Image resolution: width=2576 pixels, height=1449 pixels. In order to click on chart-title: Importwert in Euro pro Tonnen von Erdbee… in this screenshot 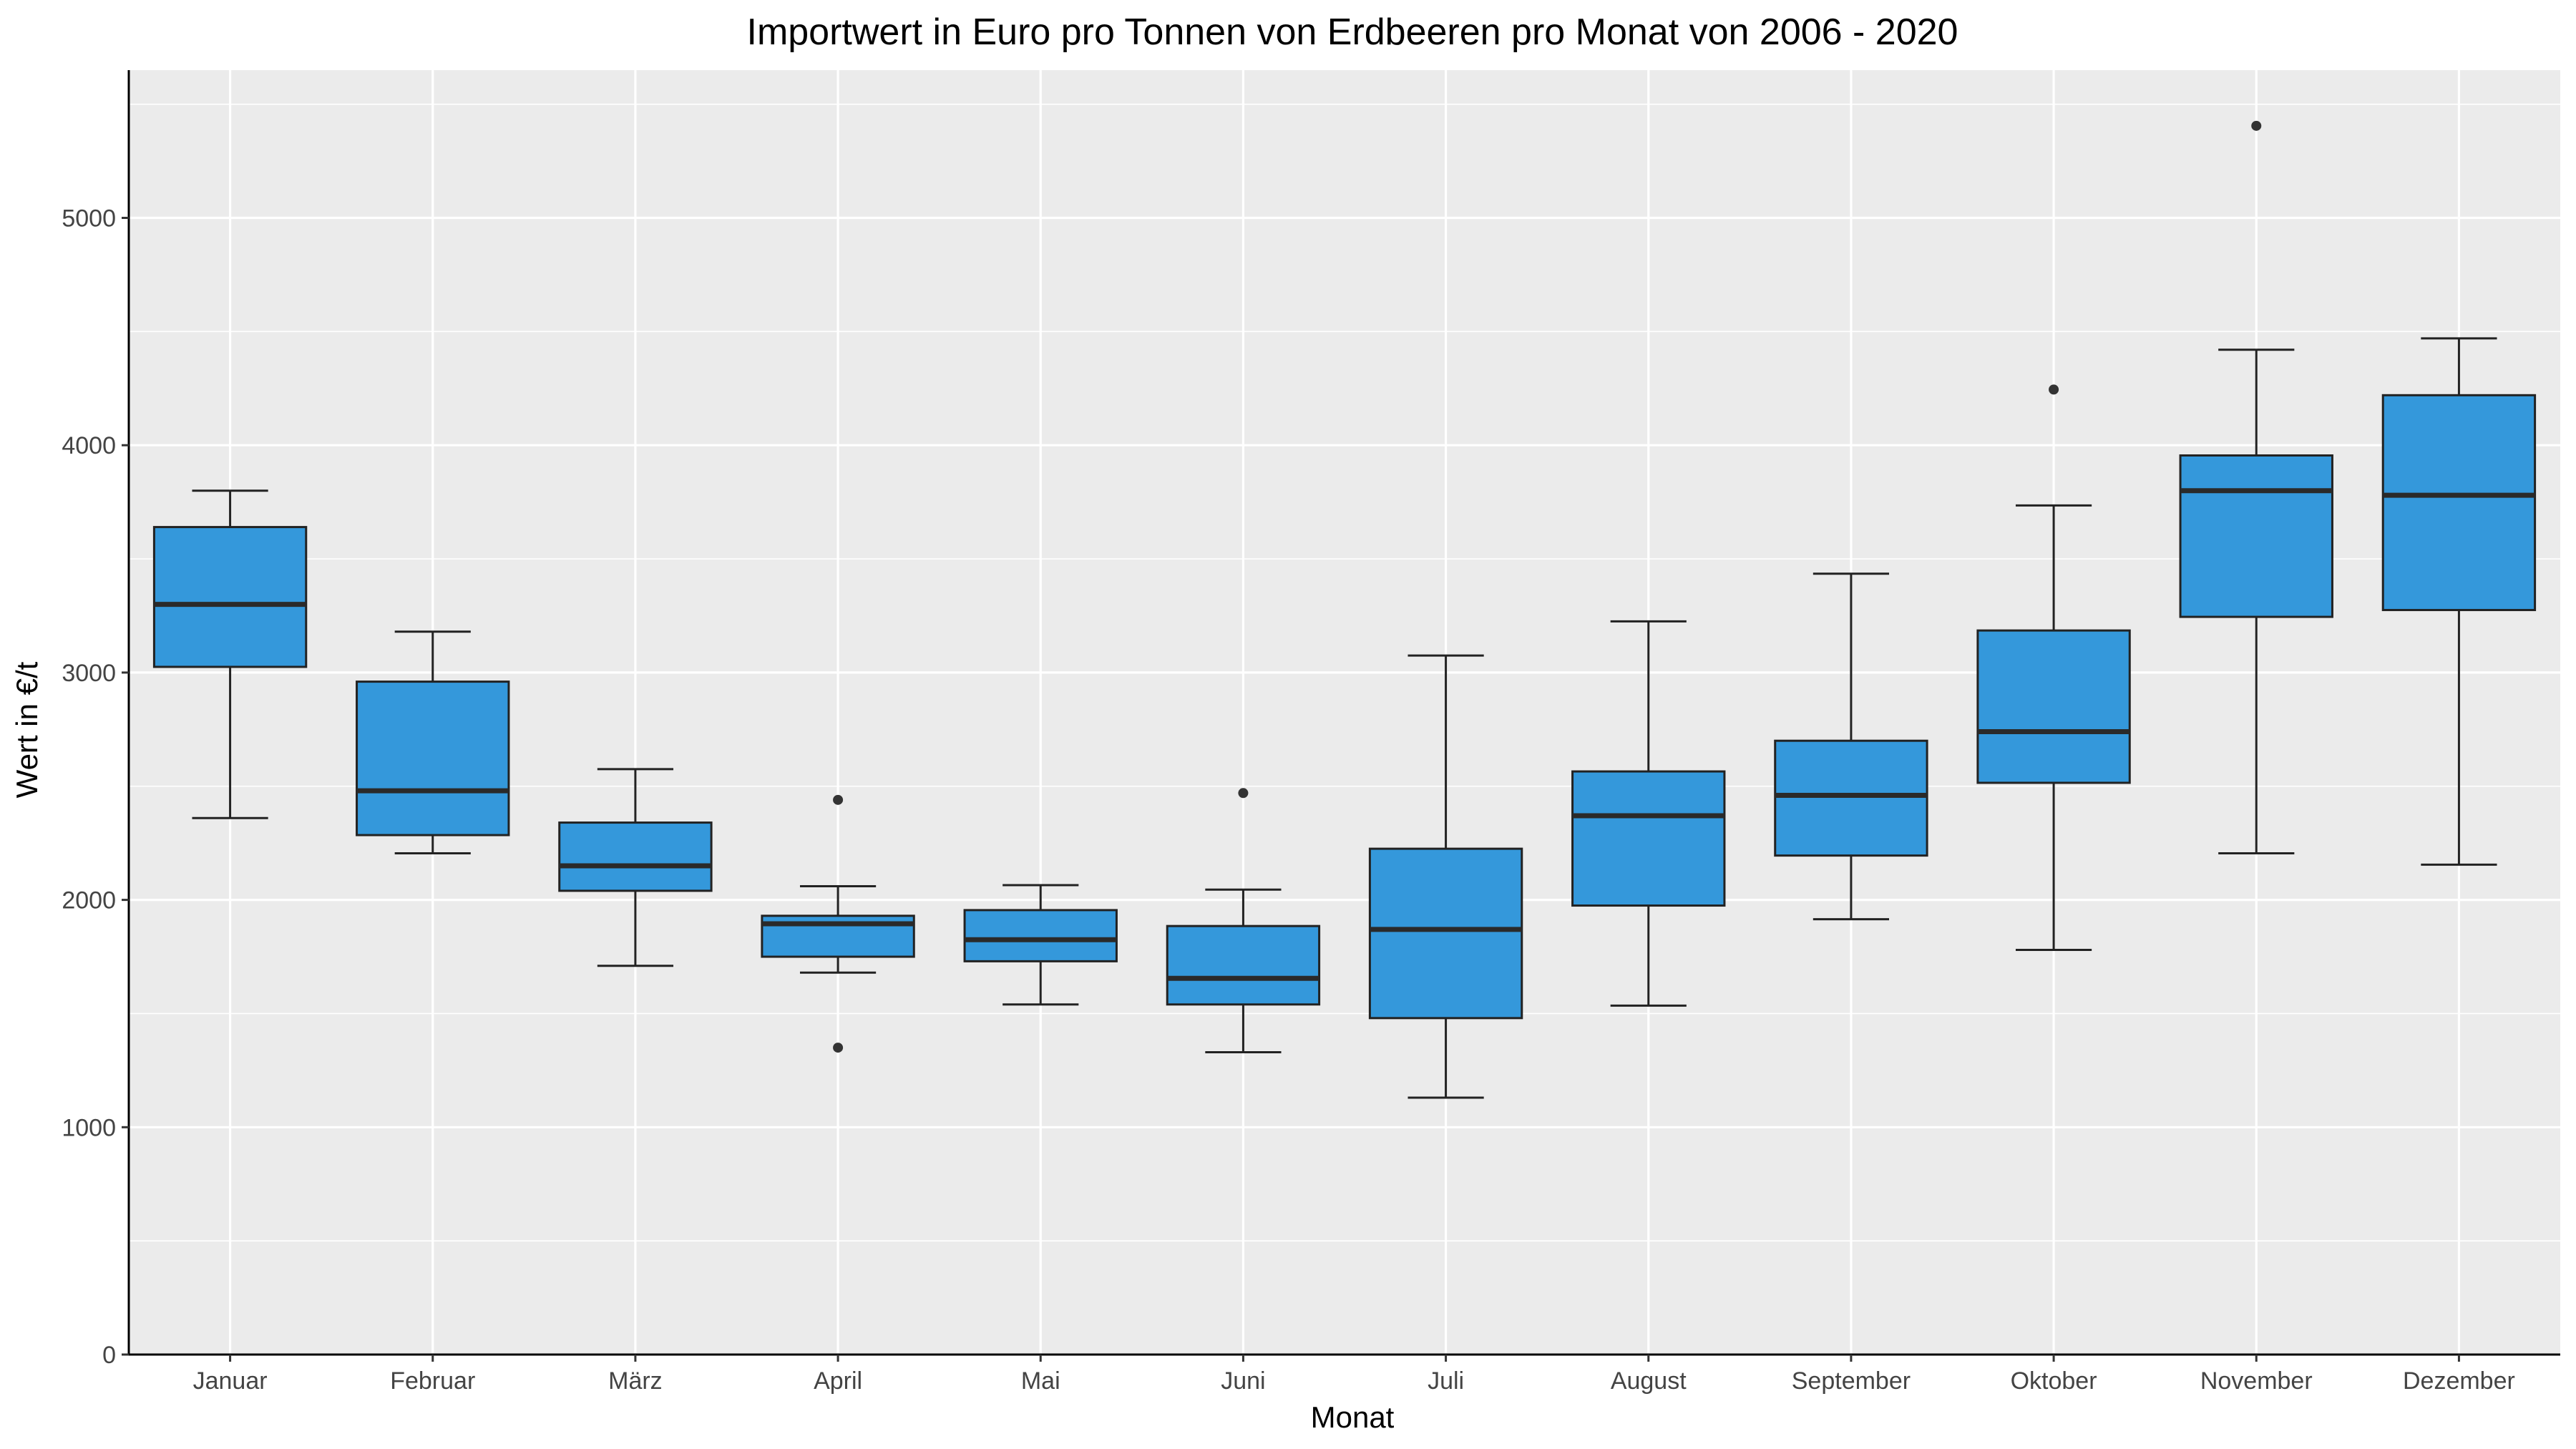, I will do `click(1352, 32)`.